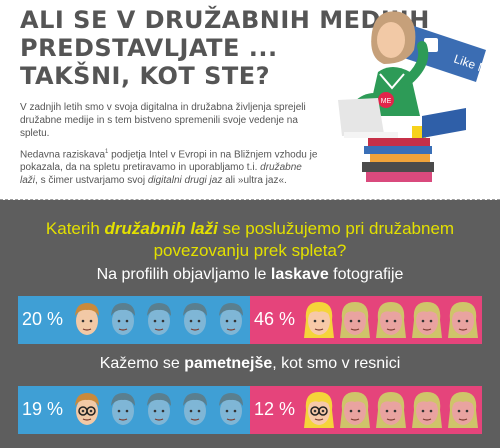 The width and height of the screenshot is (500, 448). I want to click on women-percentage-smarter: 12 %, so click(275, 409).